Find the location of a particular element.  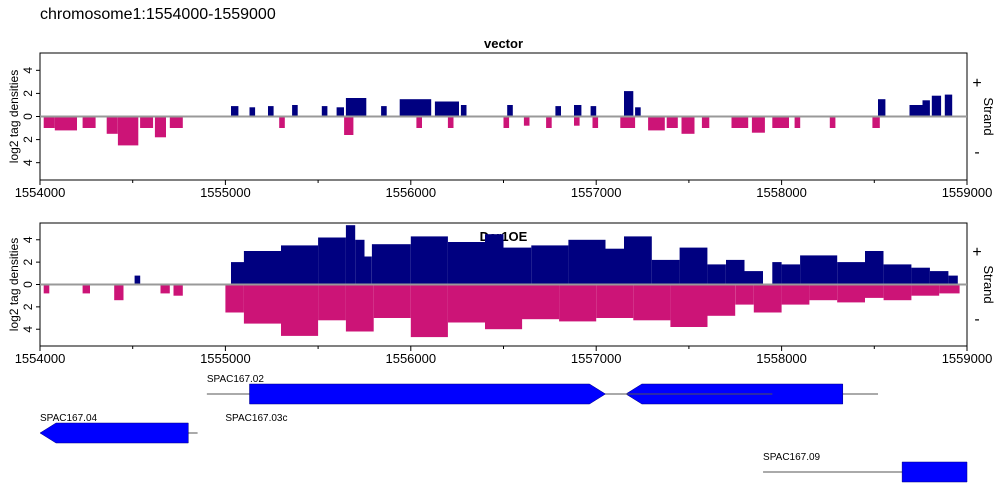

gene-label: SPAC167.03c is located at coordinates (256, 418).